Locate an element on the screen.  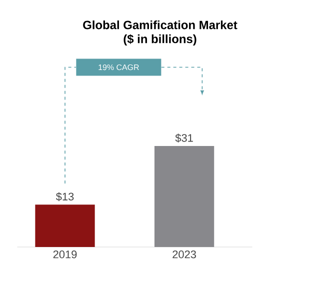
x-tick-label: 2019 is located at coordinates (65, 254).